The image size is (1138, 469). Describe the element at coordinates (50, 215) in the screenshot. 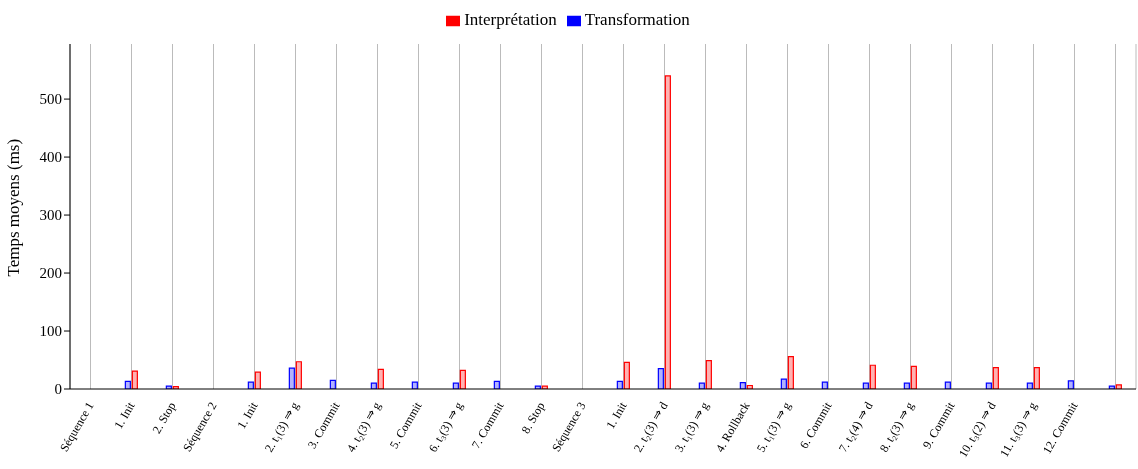

I see `y-tick-label: 300` at that location.